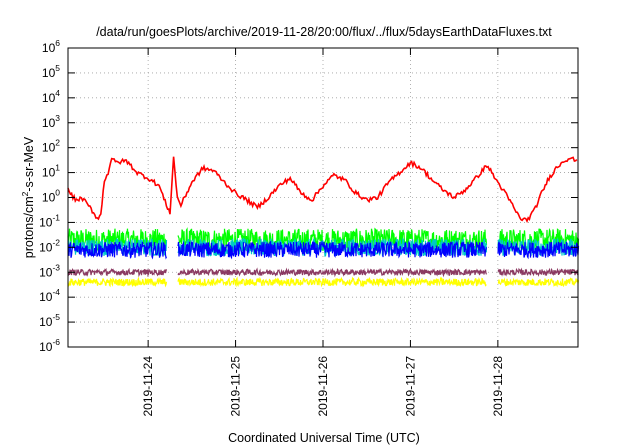  What do you see at coordinates (49, 270) in the screenshot?
I see `y-tick-label: 10⁻³` at bounding box center [49, 270].